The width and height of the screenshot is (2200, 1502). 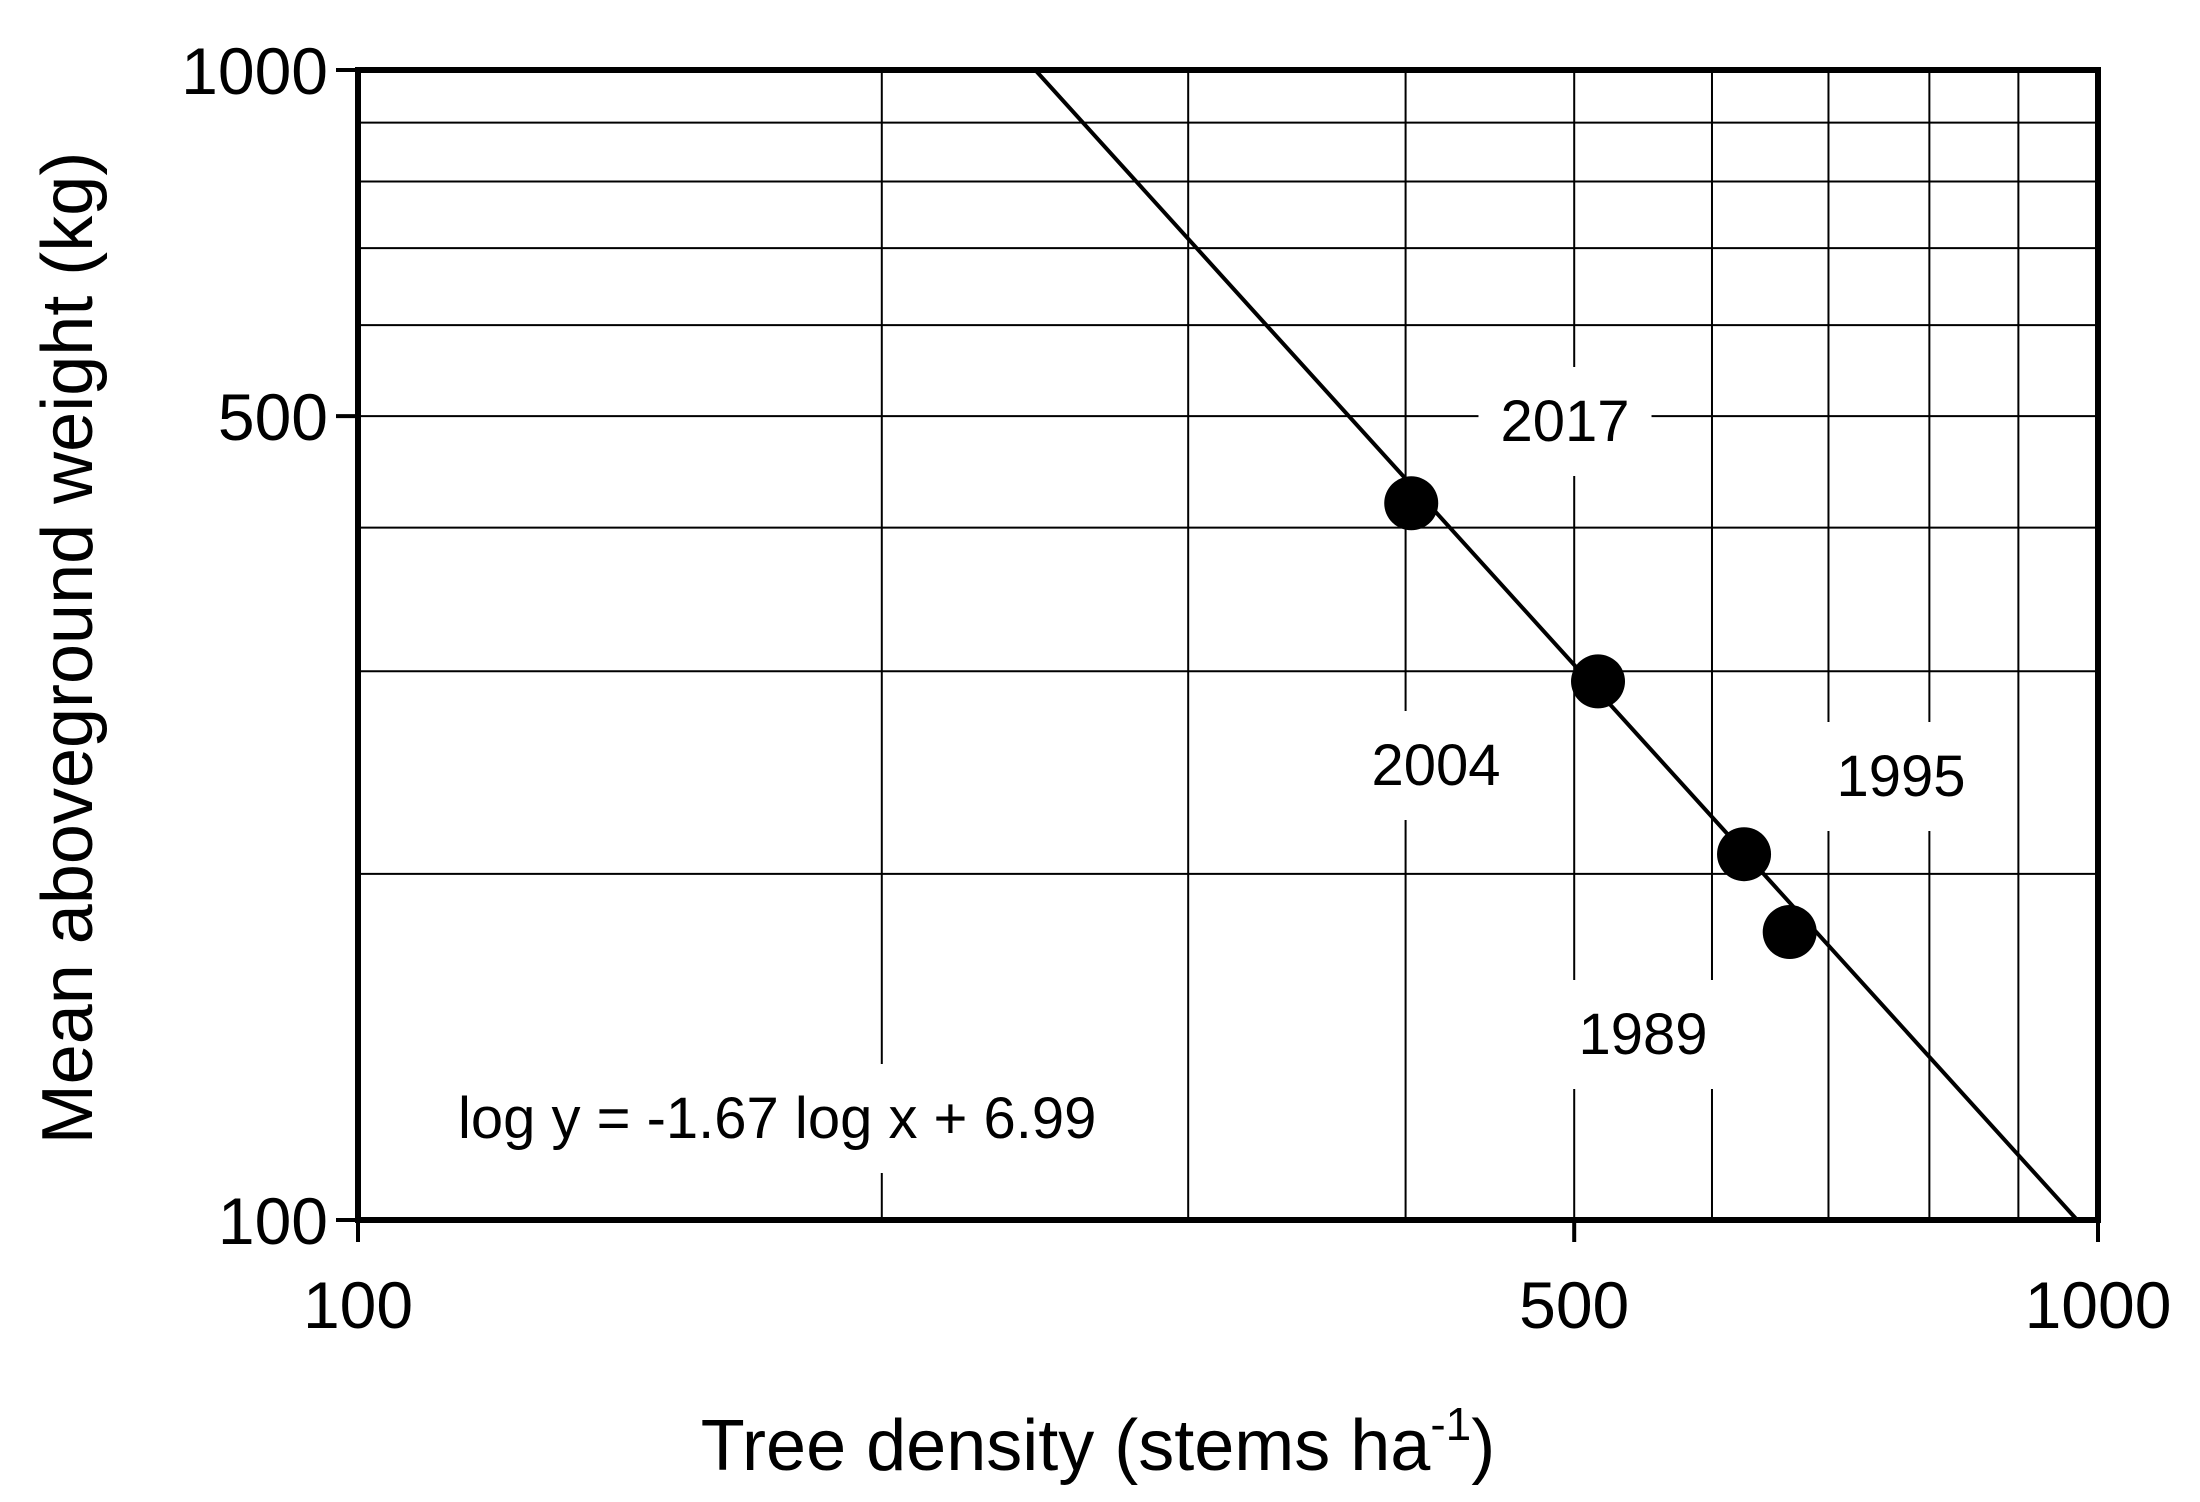 What do you see at coordinates (1600, 718) in the screenshot?
I see `data-points` at bounding box center [1600, 718].